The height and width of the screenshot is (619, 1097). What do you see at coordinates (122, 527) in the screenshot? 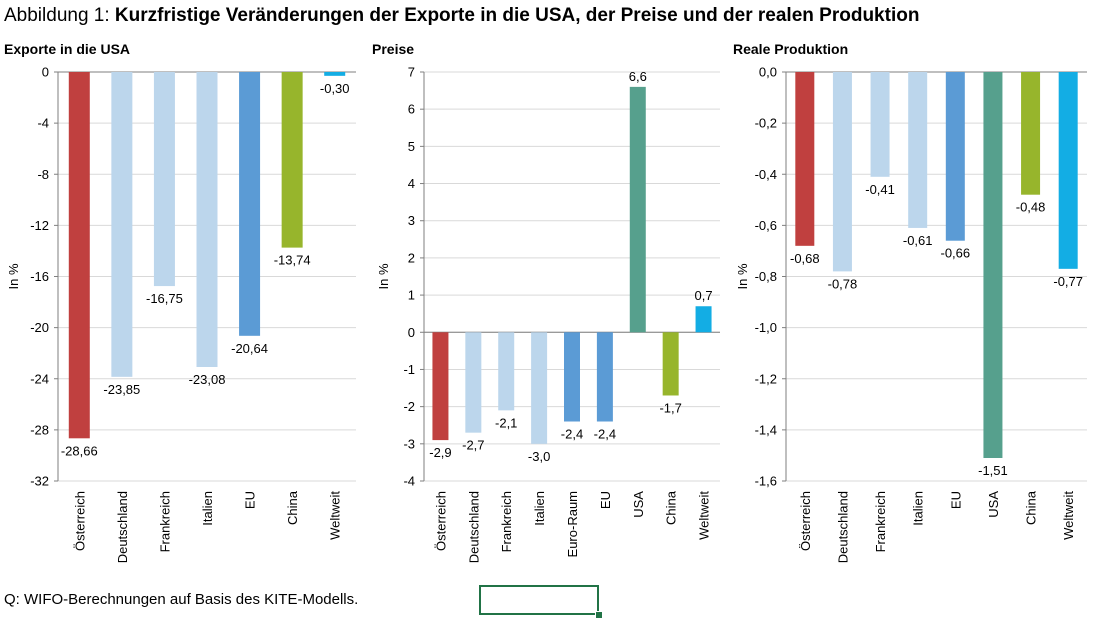
I see `category-label: Deutschland` at bounding box center [122, 527].